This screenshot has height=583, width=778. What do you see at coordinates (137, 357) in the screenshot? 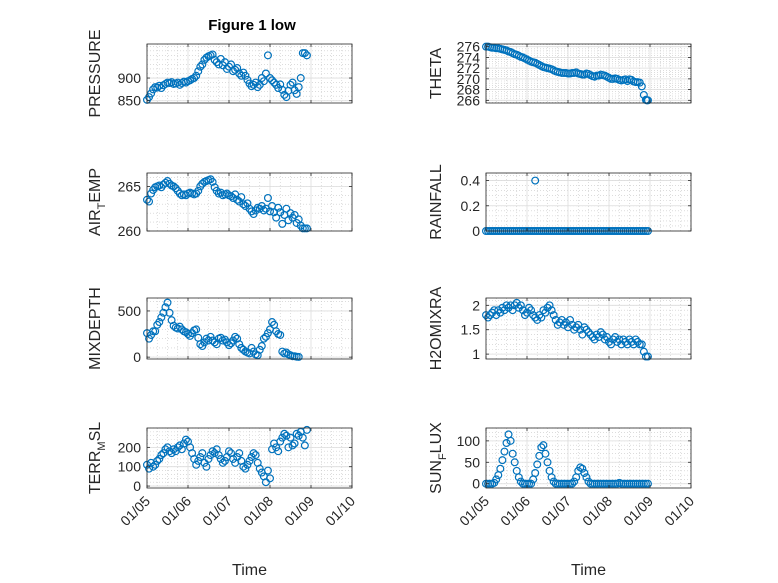
I see `y-tick-label: 0` at bounding box center [137, 357].